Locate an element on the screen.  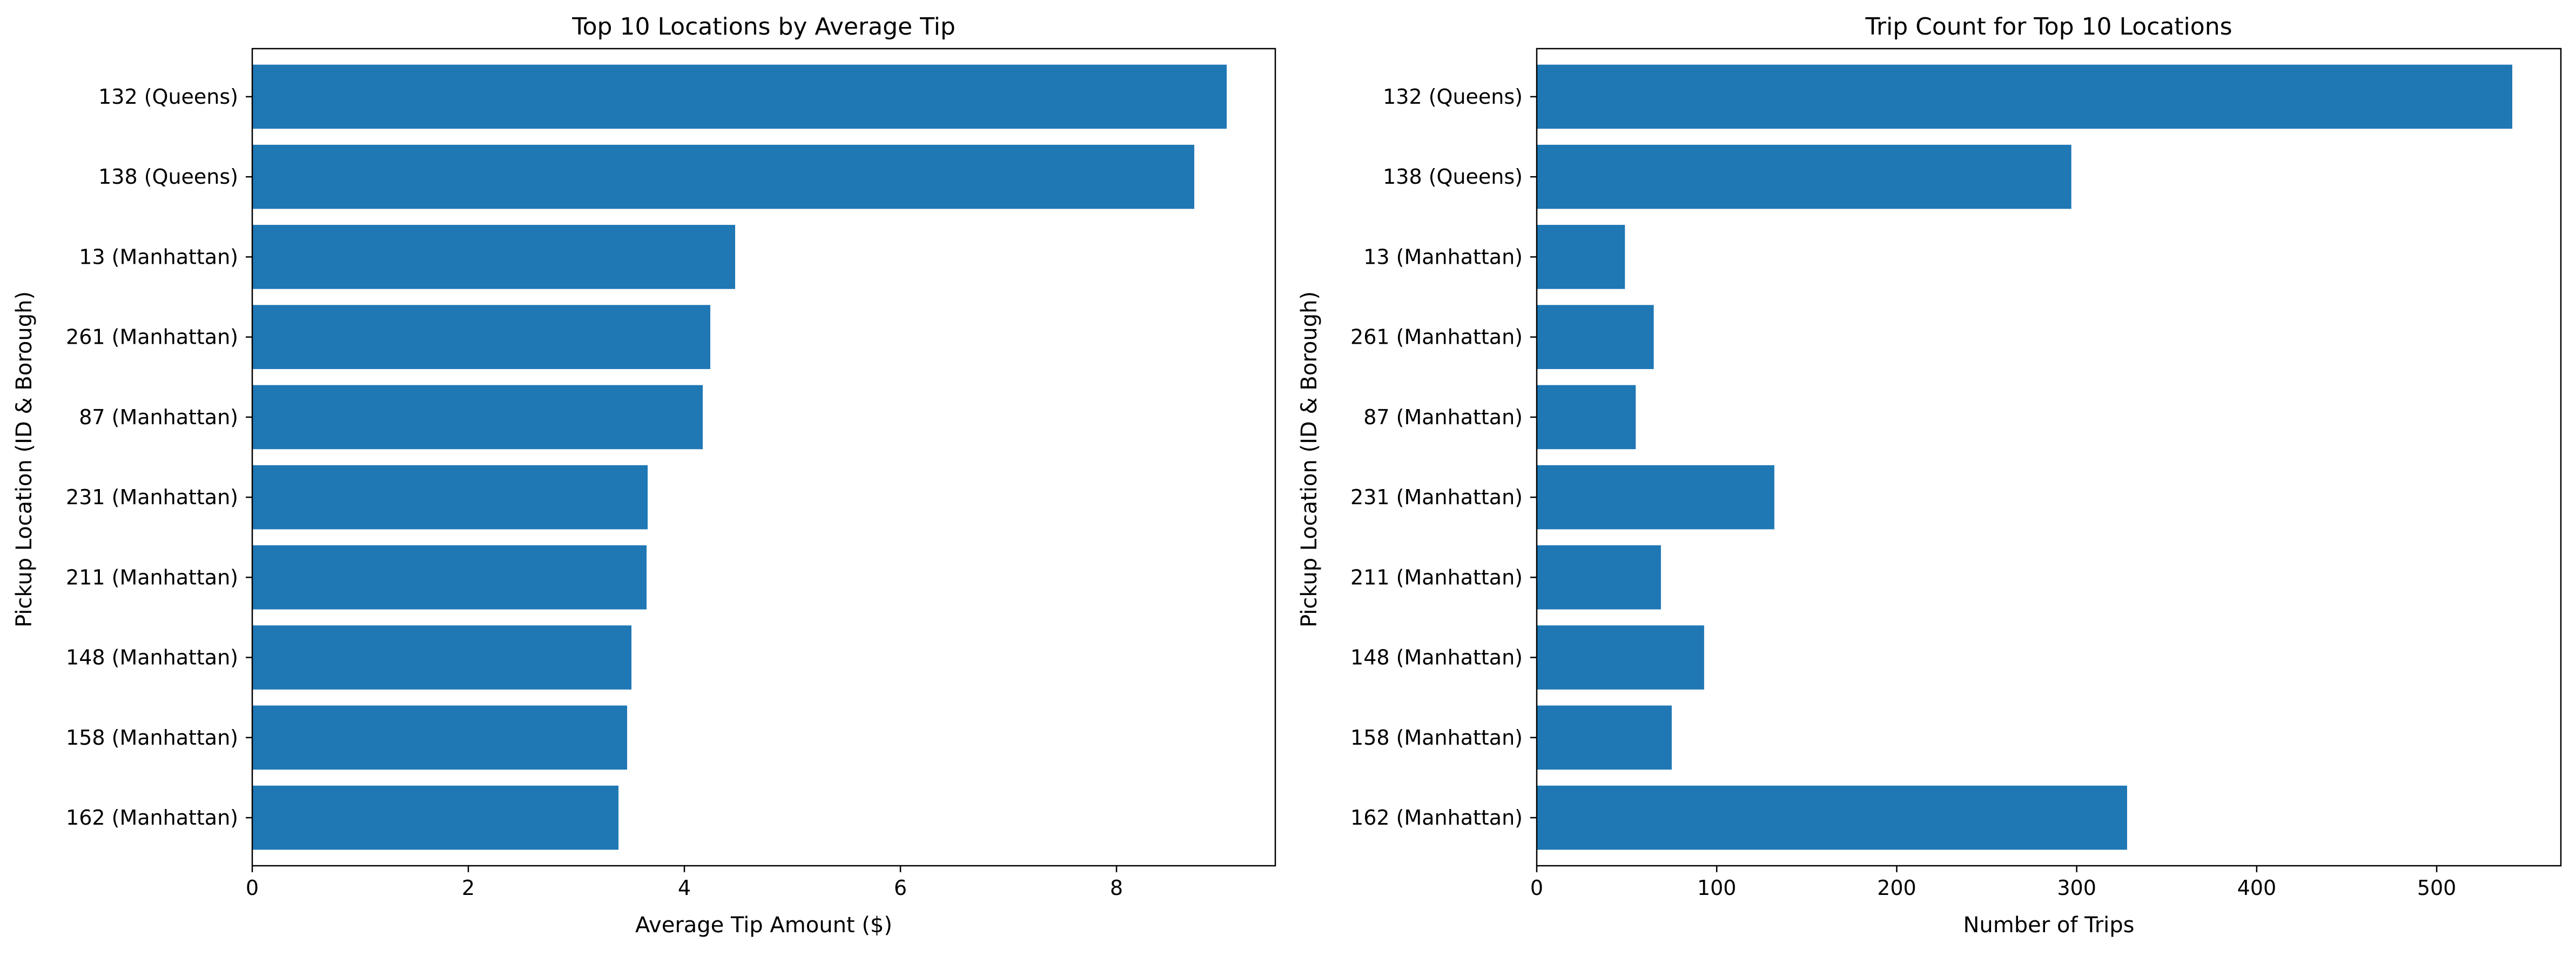
x-tick-label: 2 is located at coordinates (468, 888).